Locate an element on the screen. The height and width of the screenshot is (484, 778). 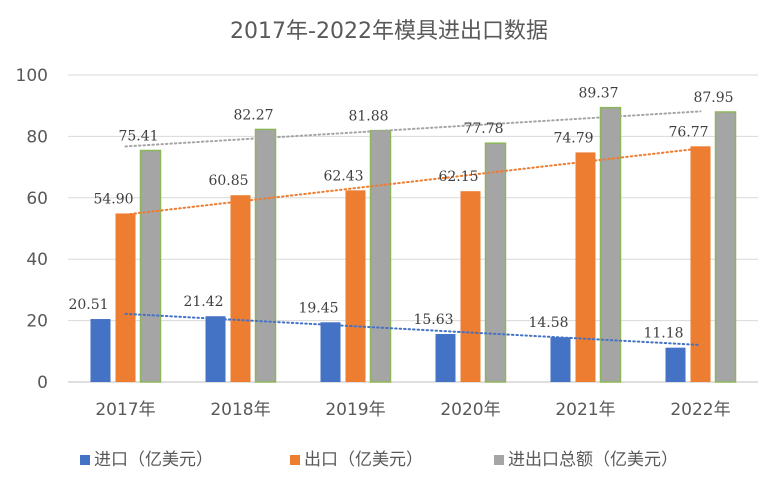
x-tick-label: 2019年 is located at coordinates (355, 410).